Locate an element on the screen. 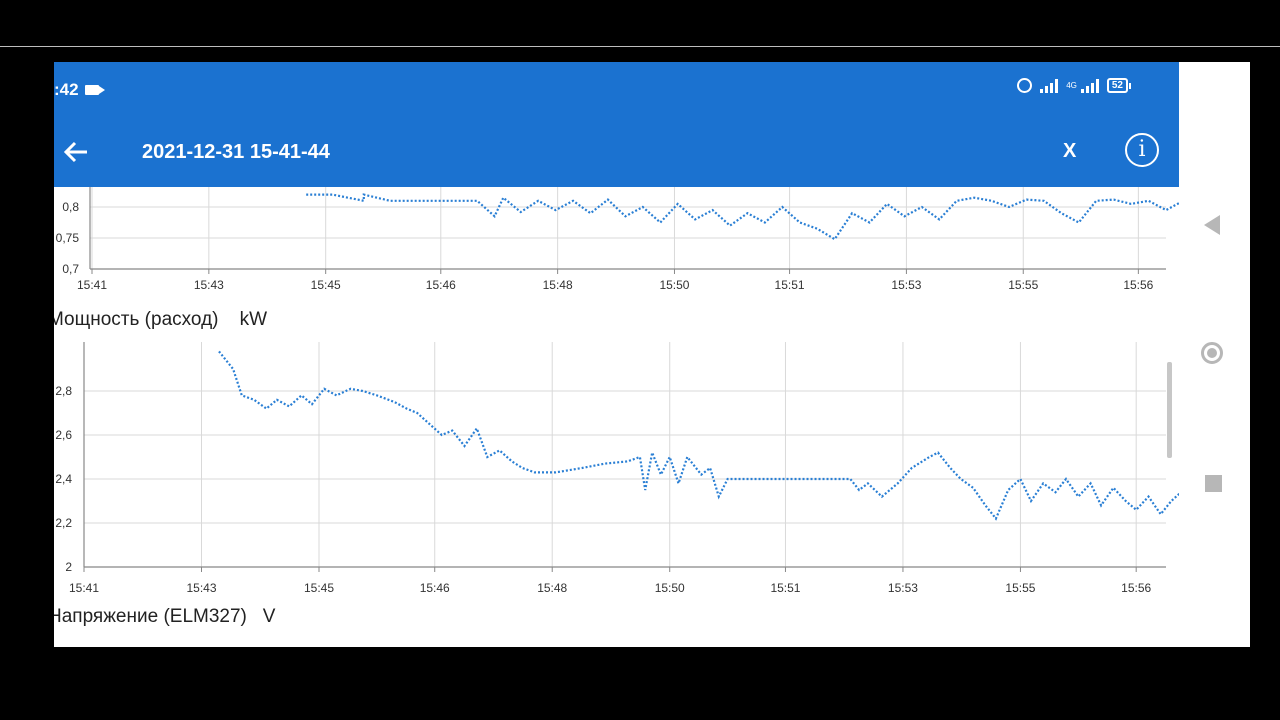  y-tick-label: 0,7 is located at coordinates (70, 269).